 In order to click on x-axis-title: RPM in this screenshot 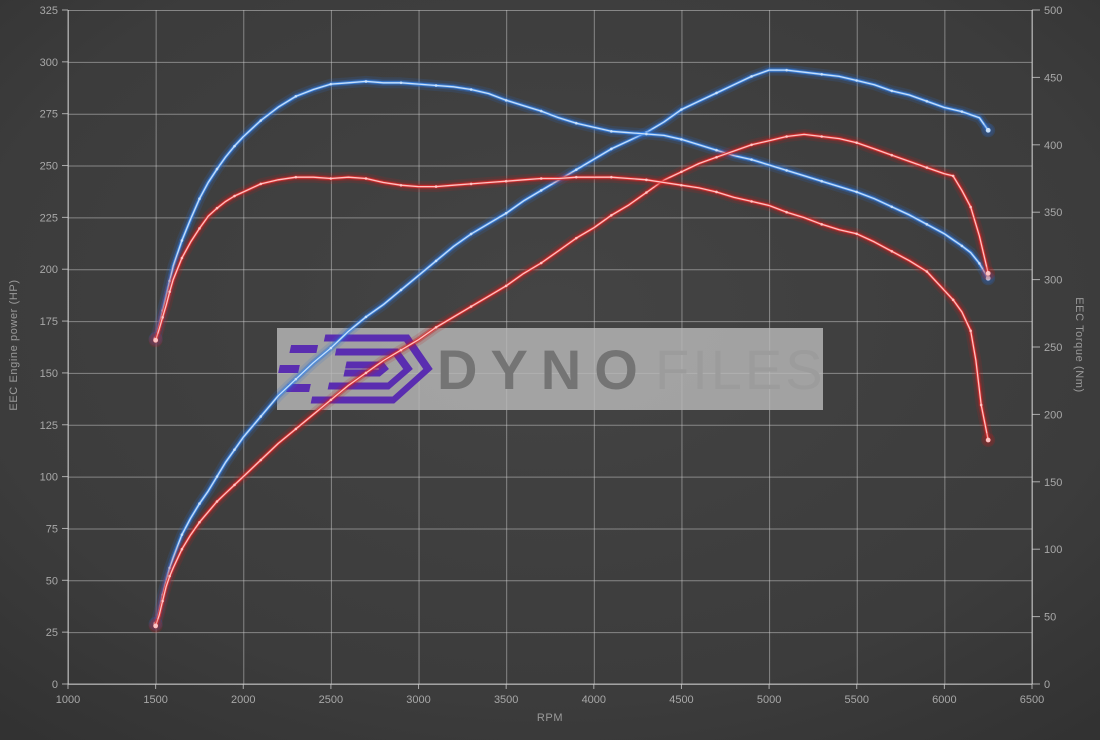, I will do `click(550, 718)`.